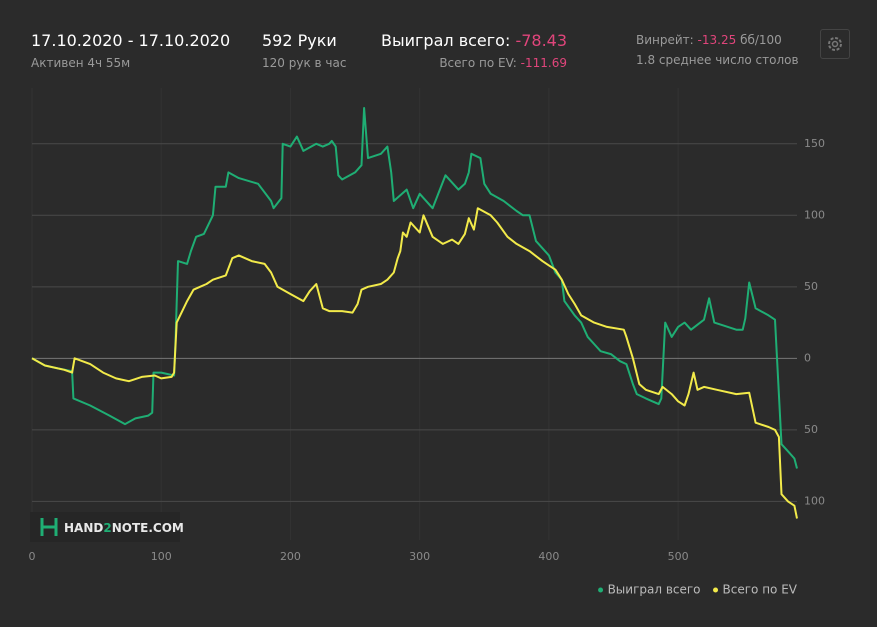 The height and width of the screenshot is (627, 877). I want to click on value: -111.69, so click(543, 63).